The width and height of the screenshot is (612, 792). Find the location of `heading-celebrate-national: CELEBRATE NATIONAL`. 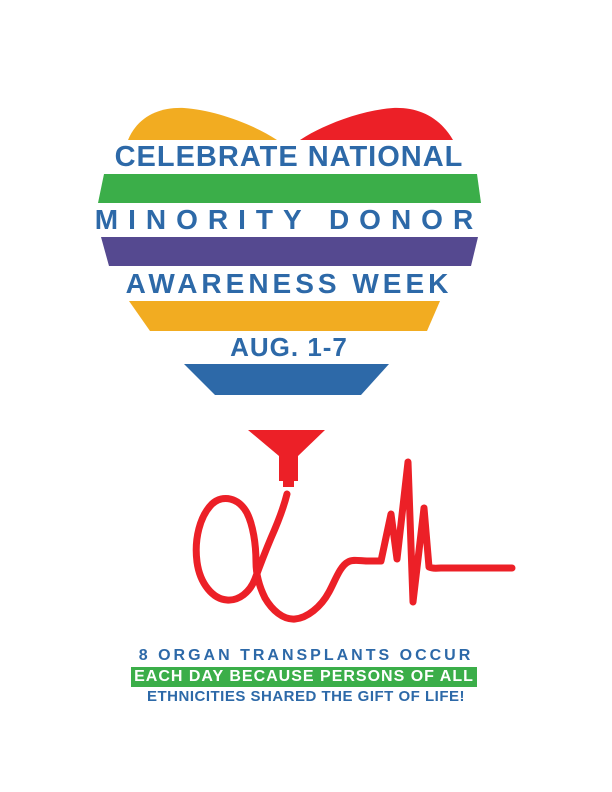

heading-celebrate-national: CELEBRATE NATIONAL is located at coordinates (289, 157).